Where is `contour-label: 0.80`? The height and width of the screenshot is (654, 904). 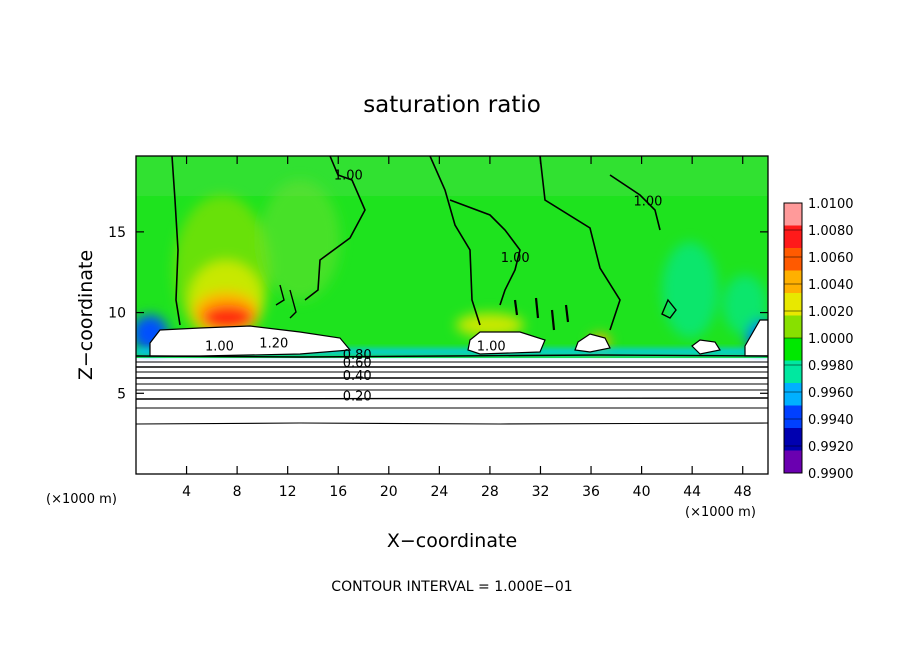 contour-label: 0.80 is located at coordinates (357, 355).